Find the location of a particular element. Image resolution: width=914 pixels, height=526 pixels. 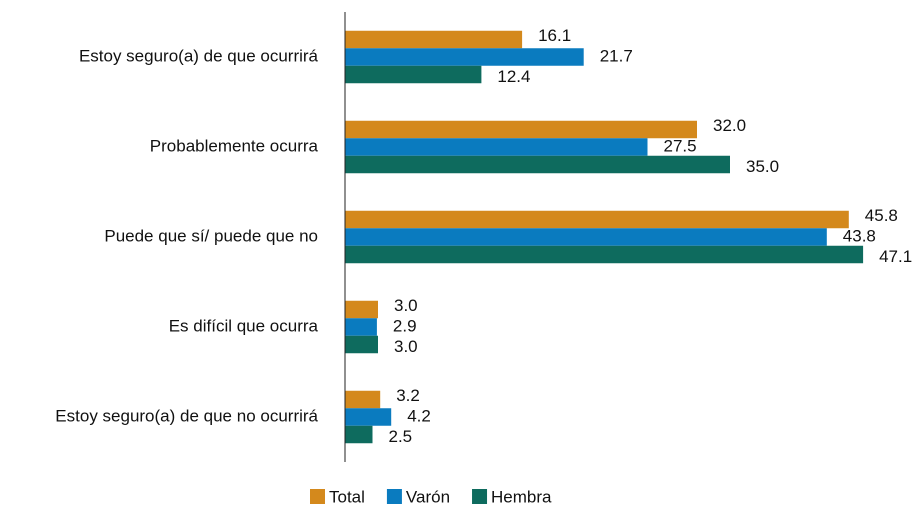

data-label: 2.5 is located at coordinates (401, 436).